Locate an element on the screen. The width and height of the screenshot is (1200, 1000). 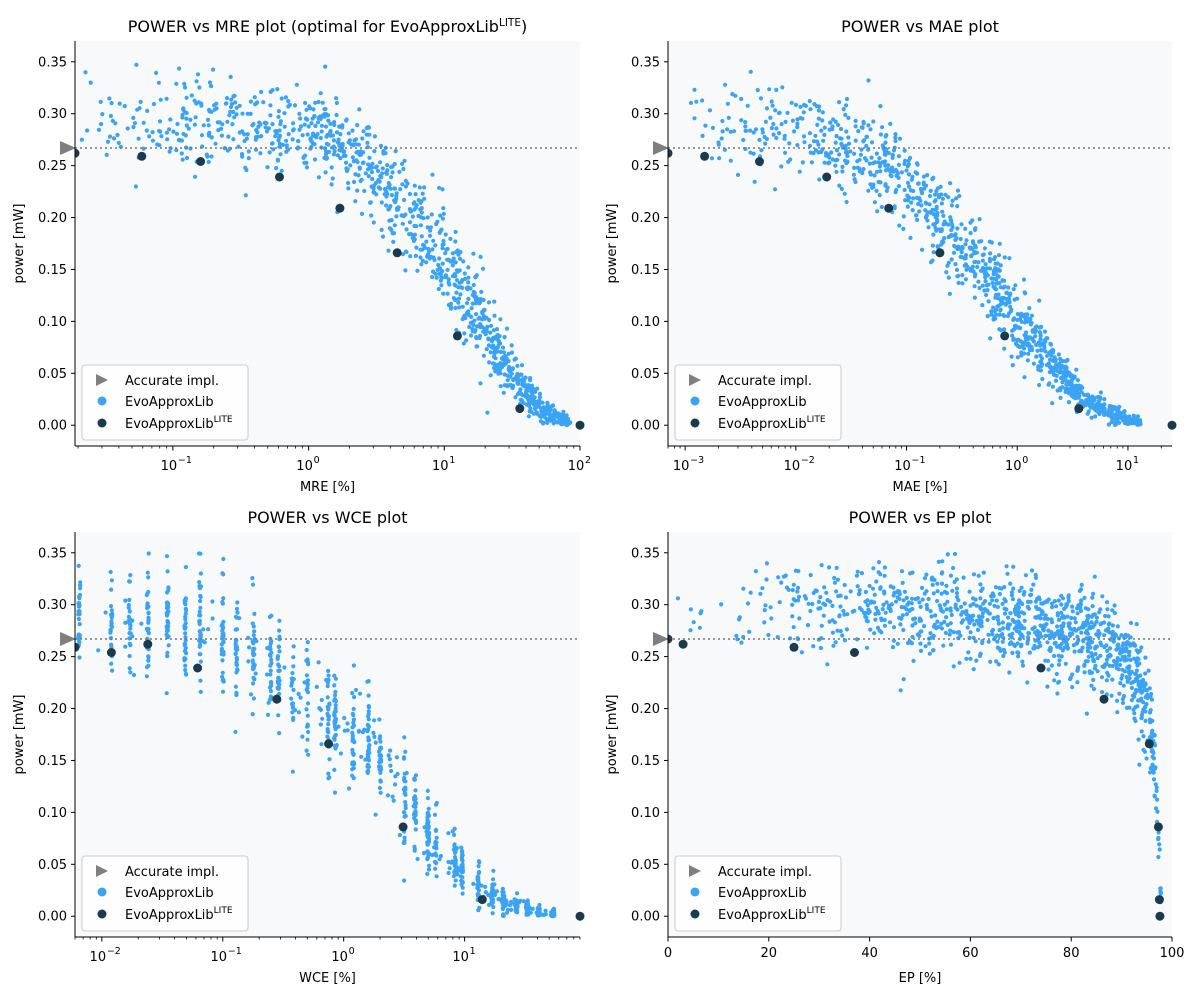
x-axis-label: MRE [%] is located at coordinates (327, 487).